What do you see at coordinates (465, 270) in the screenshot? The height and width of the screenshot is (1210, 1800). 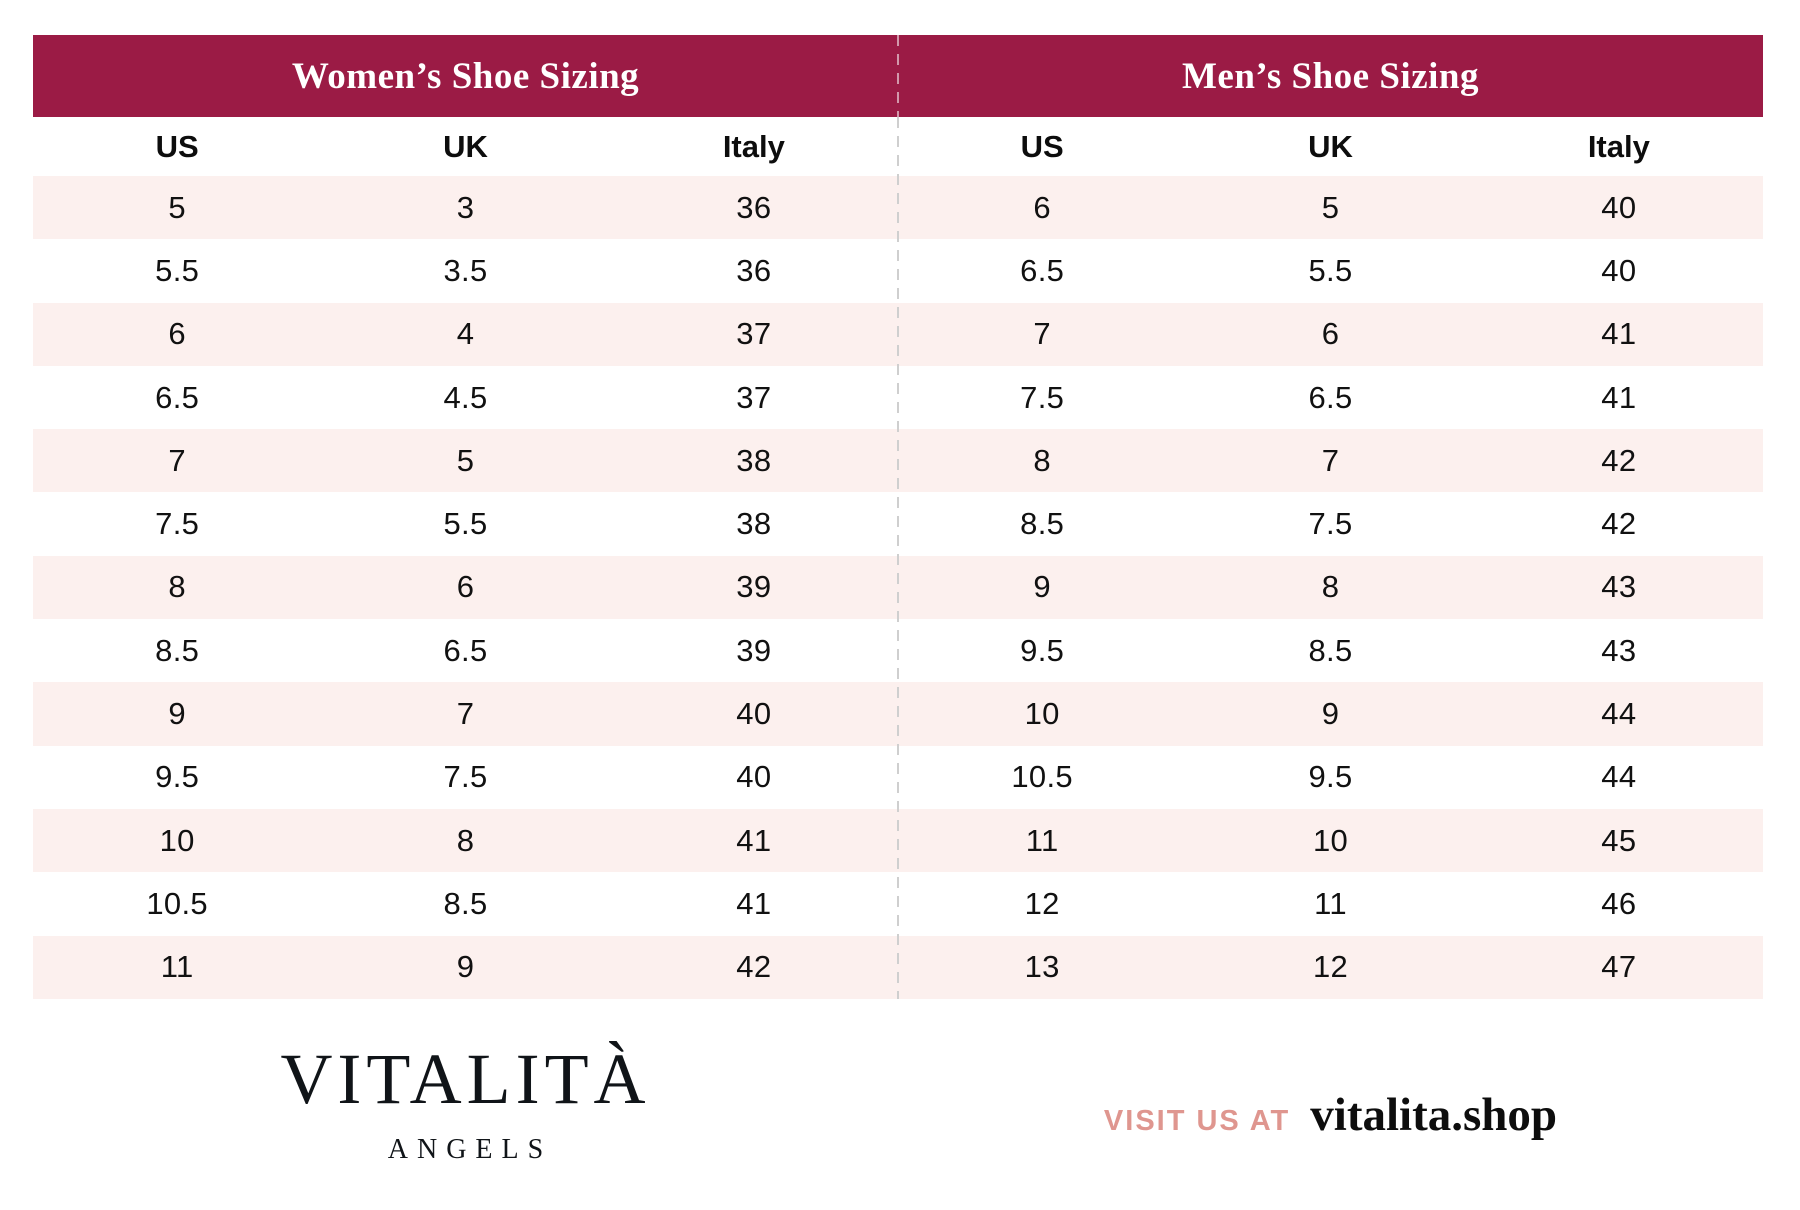 I see `size-cell: 3.5` at bounding box center [465, 270].